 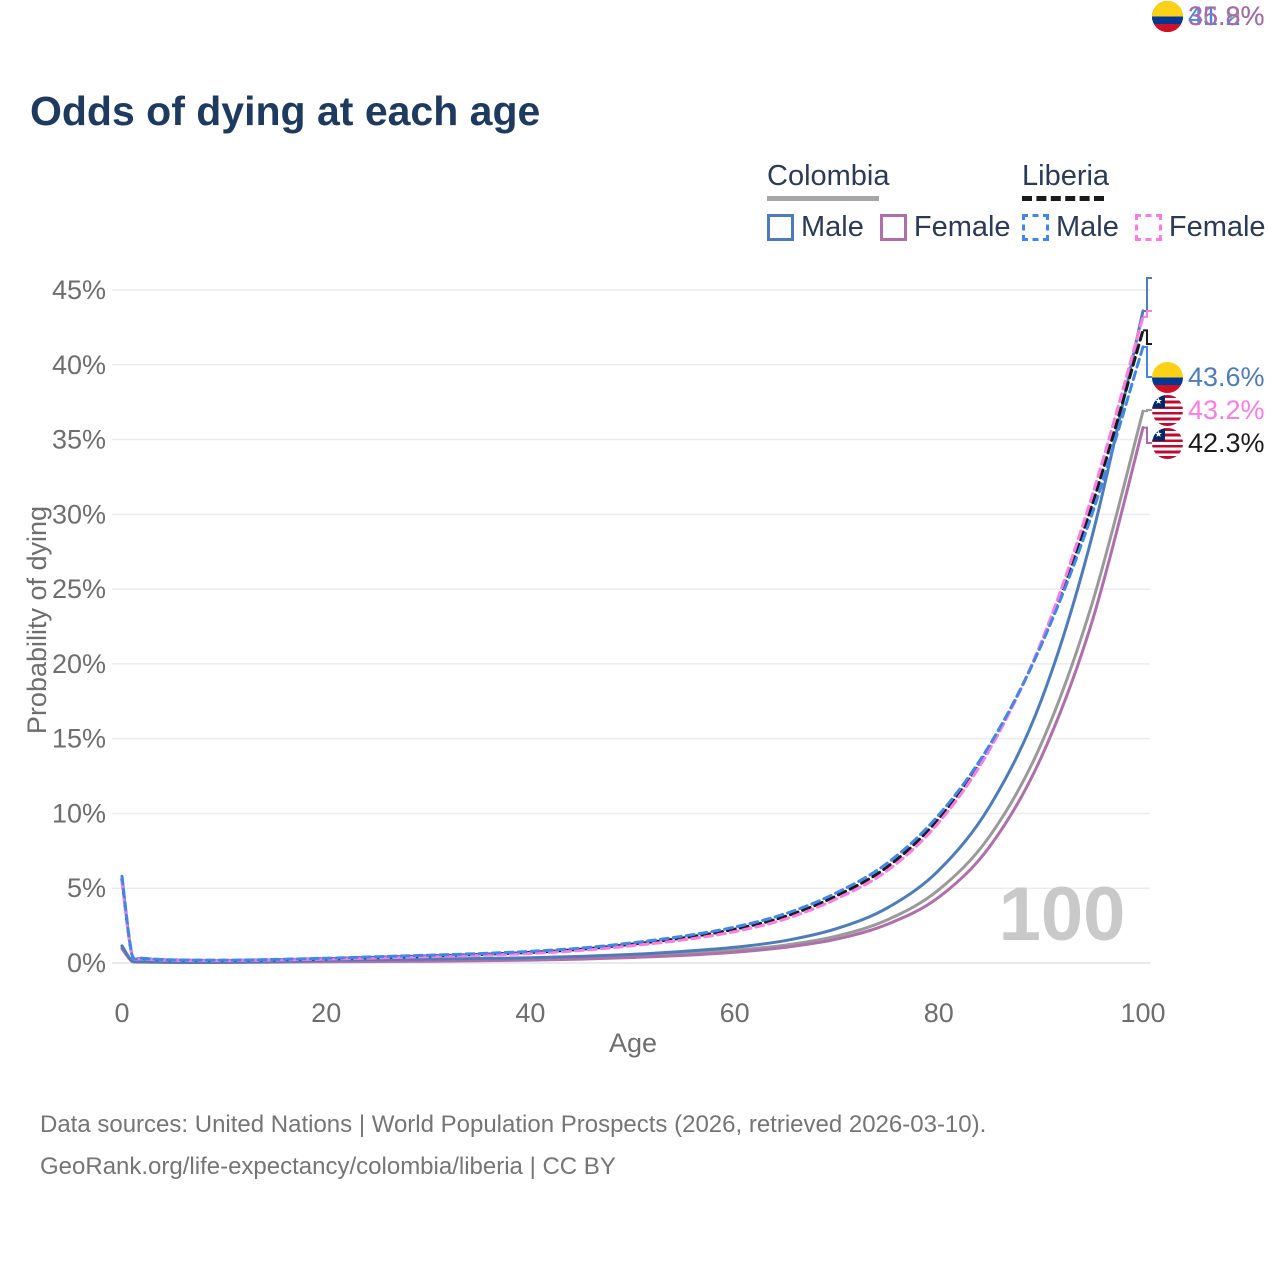 I want to click on end-value-label: 43.2%, so click(x=1226, y=409).